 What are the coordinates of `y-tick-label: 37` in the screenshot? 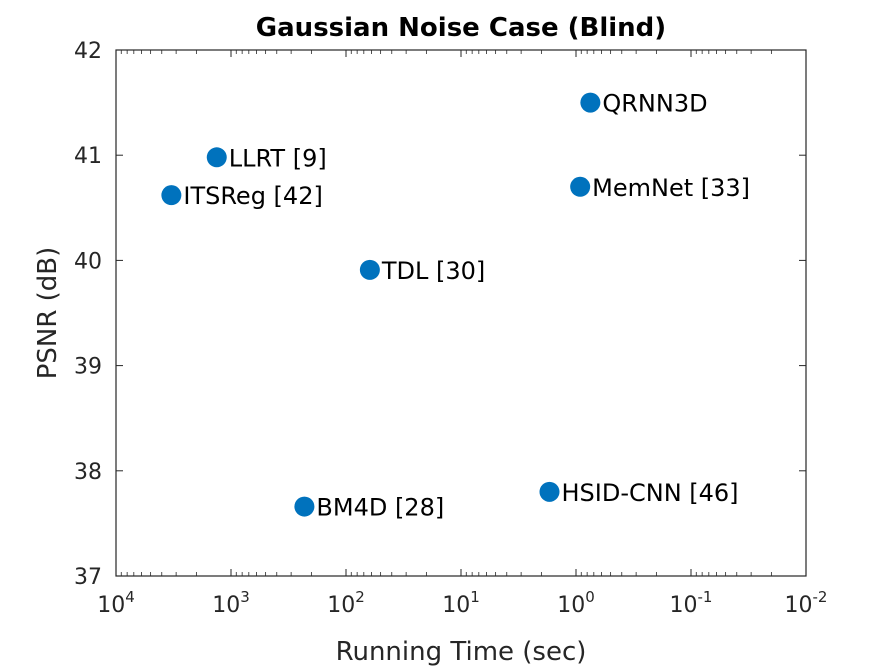 It's located at (88, 577).